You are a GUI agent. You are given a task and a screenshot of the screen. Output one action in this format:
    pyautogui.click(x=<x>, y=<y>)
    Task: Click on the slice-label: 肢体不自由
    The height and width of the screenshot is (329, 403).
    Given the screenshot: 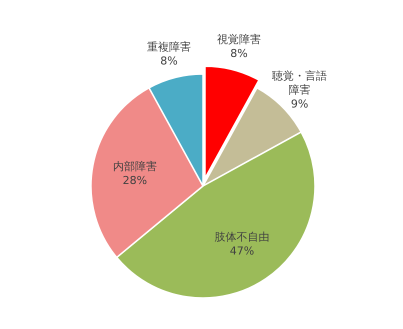 What is the action you would take?
    pyautogui.click(x=242, y=237)
    